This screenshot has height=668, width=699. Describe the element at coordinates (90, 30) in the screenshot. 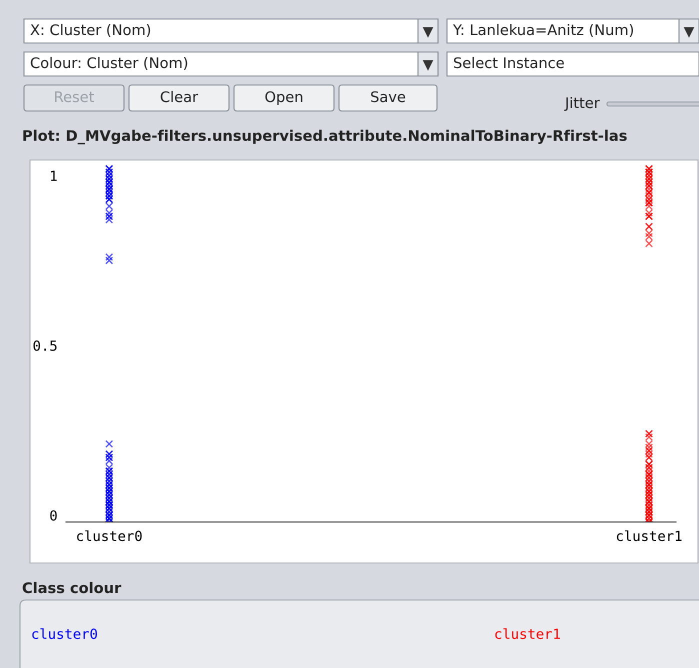

I see `text: X: Cluster (Nom)` at that location.